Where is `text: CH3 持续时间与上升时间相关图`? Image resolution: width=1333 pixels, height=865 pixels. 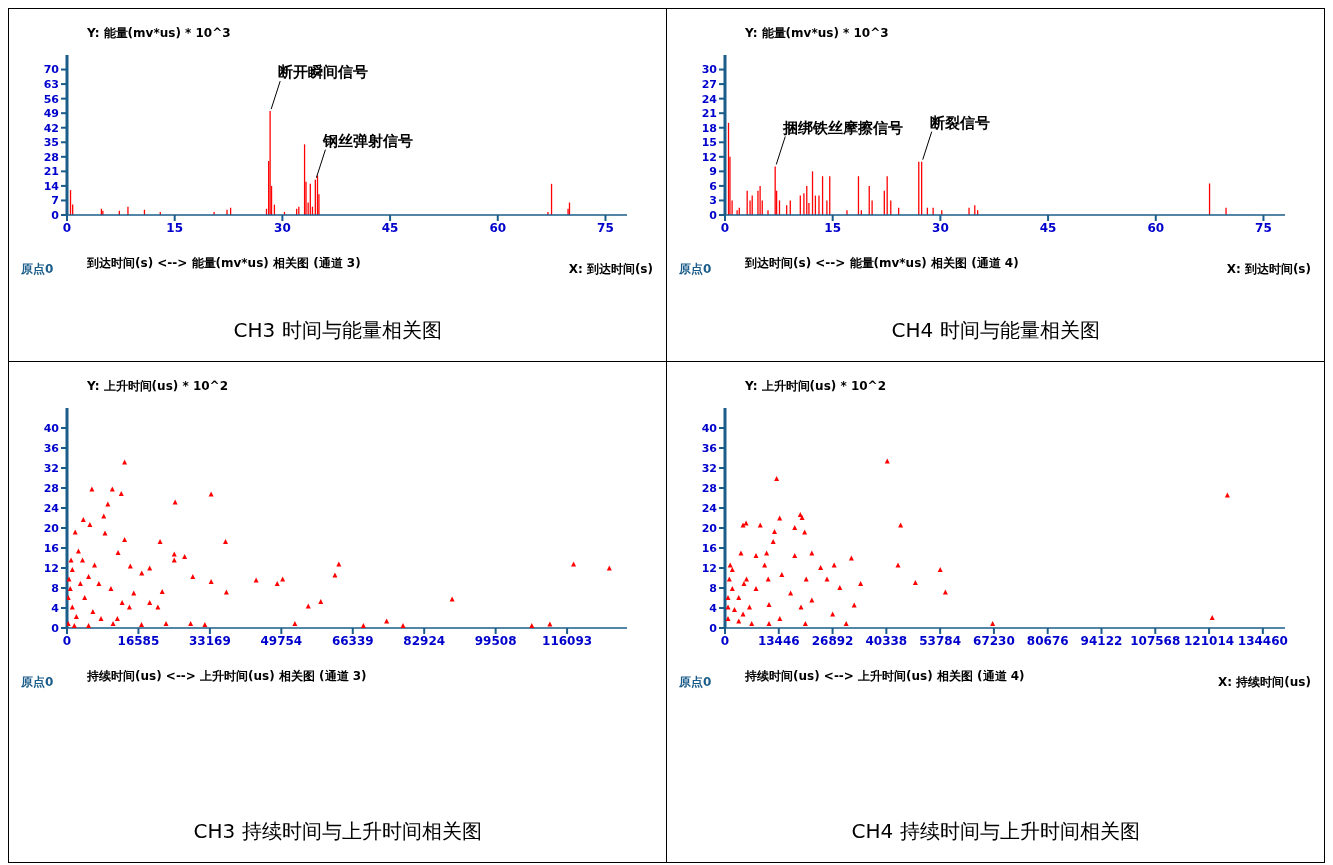
text: CH3 持续时间与上升时间相关图 is located at coordinates (337, 831).